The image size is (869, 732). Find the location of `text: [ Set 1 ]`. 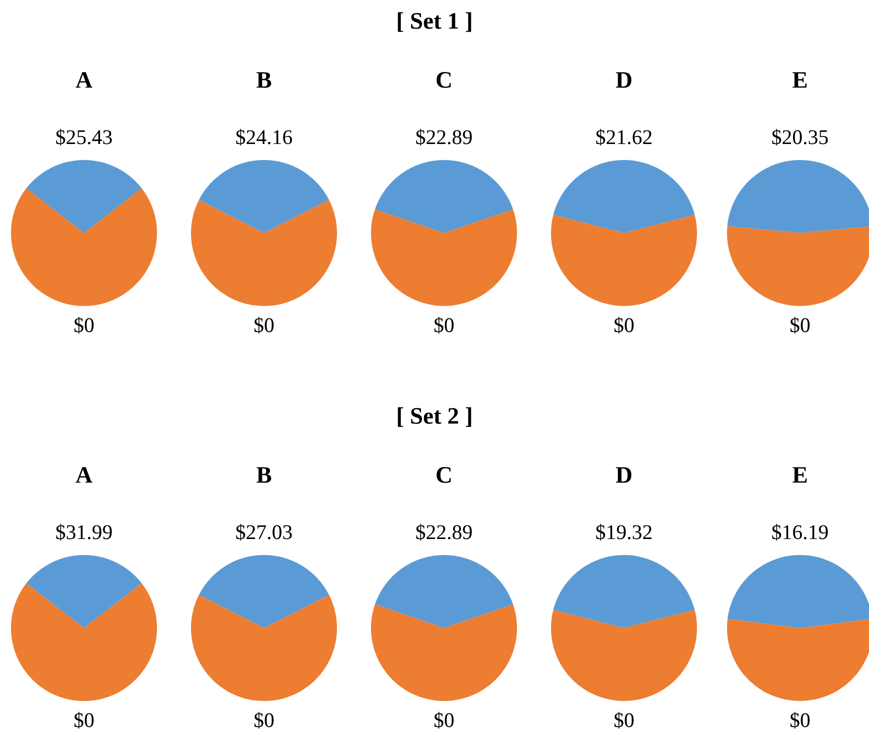

text: [ Set 1 ] is located at coordinates (435, 22).